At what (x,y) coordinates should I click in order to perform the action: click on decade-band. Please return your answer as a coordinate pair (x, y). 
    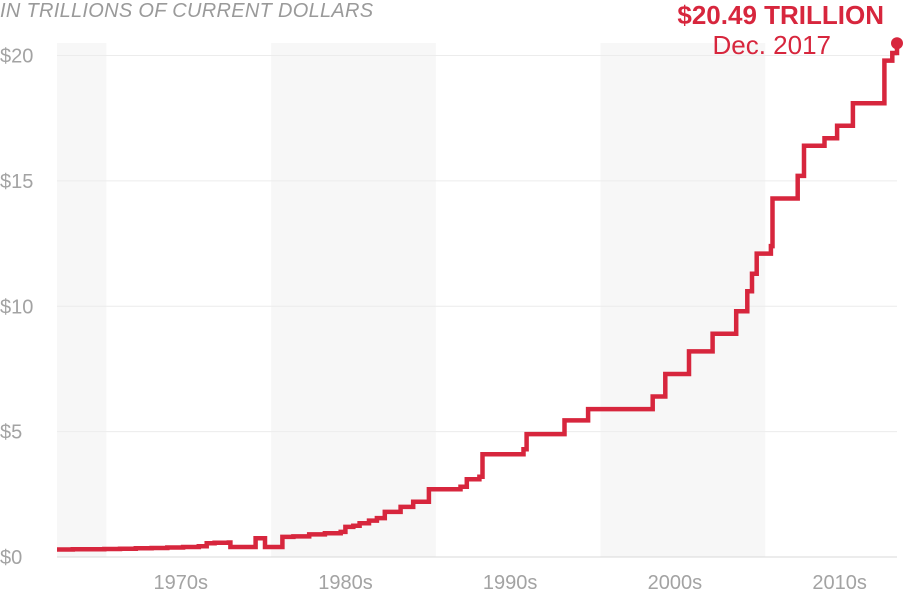
    Looking at the image, I should click on (82, 300).